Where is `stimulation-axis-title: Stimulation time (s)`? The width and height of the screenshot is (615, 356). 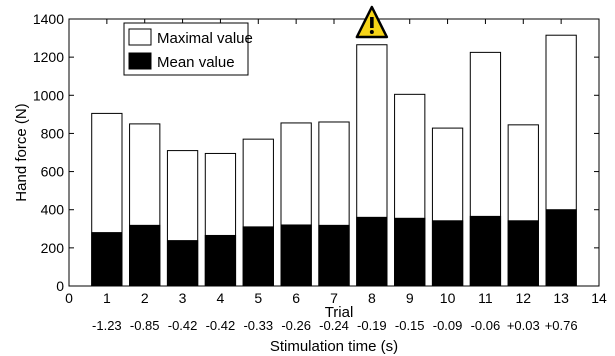 stimulation-axis-title: Stimulation time (s) is located at coordinates (334, 346).